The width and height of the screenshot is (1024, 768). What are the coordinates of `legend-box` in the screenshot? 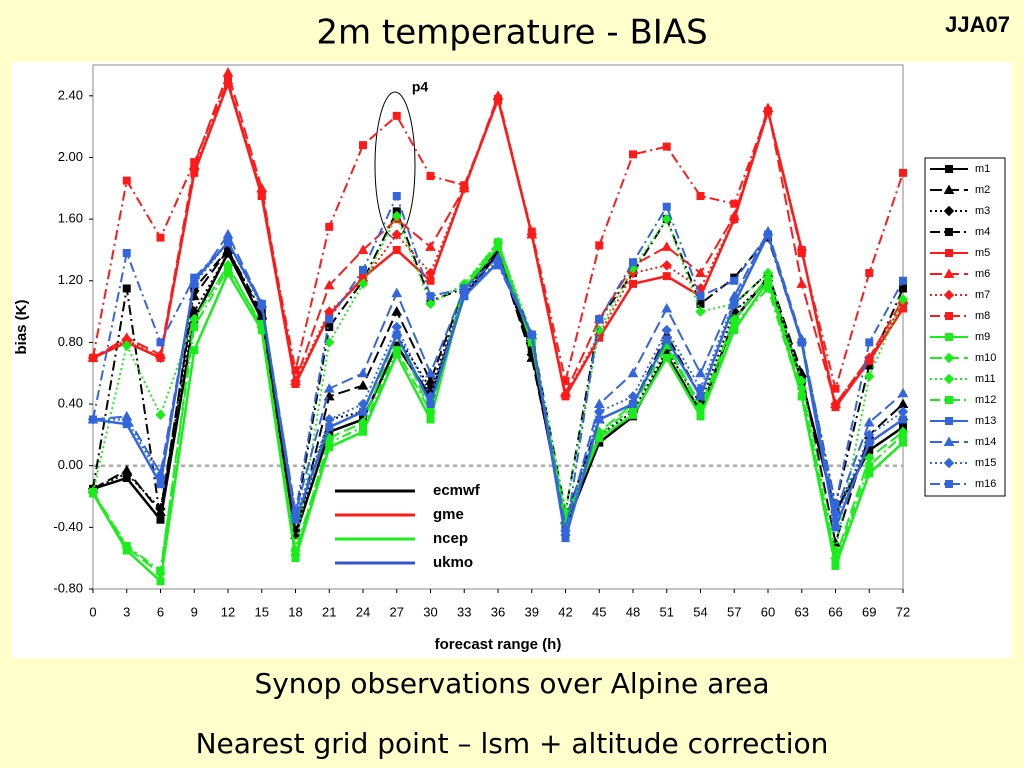 It's located at (965, 327).